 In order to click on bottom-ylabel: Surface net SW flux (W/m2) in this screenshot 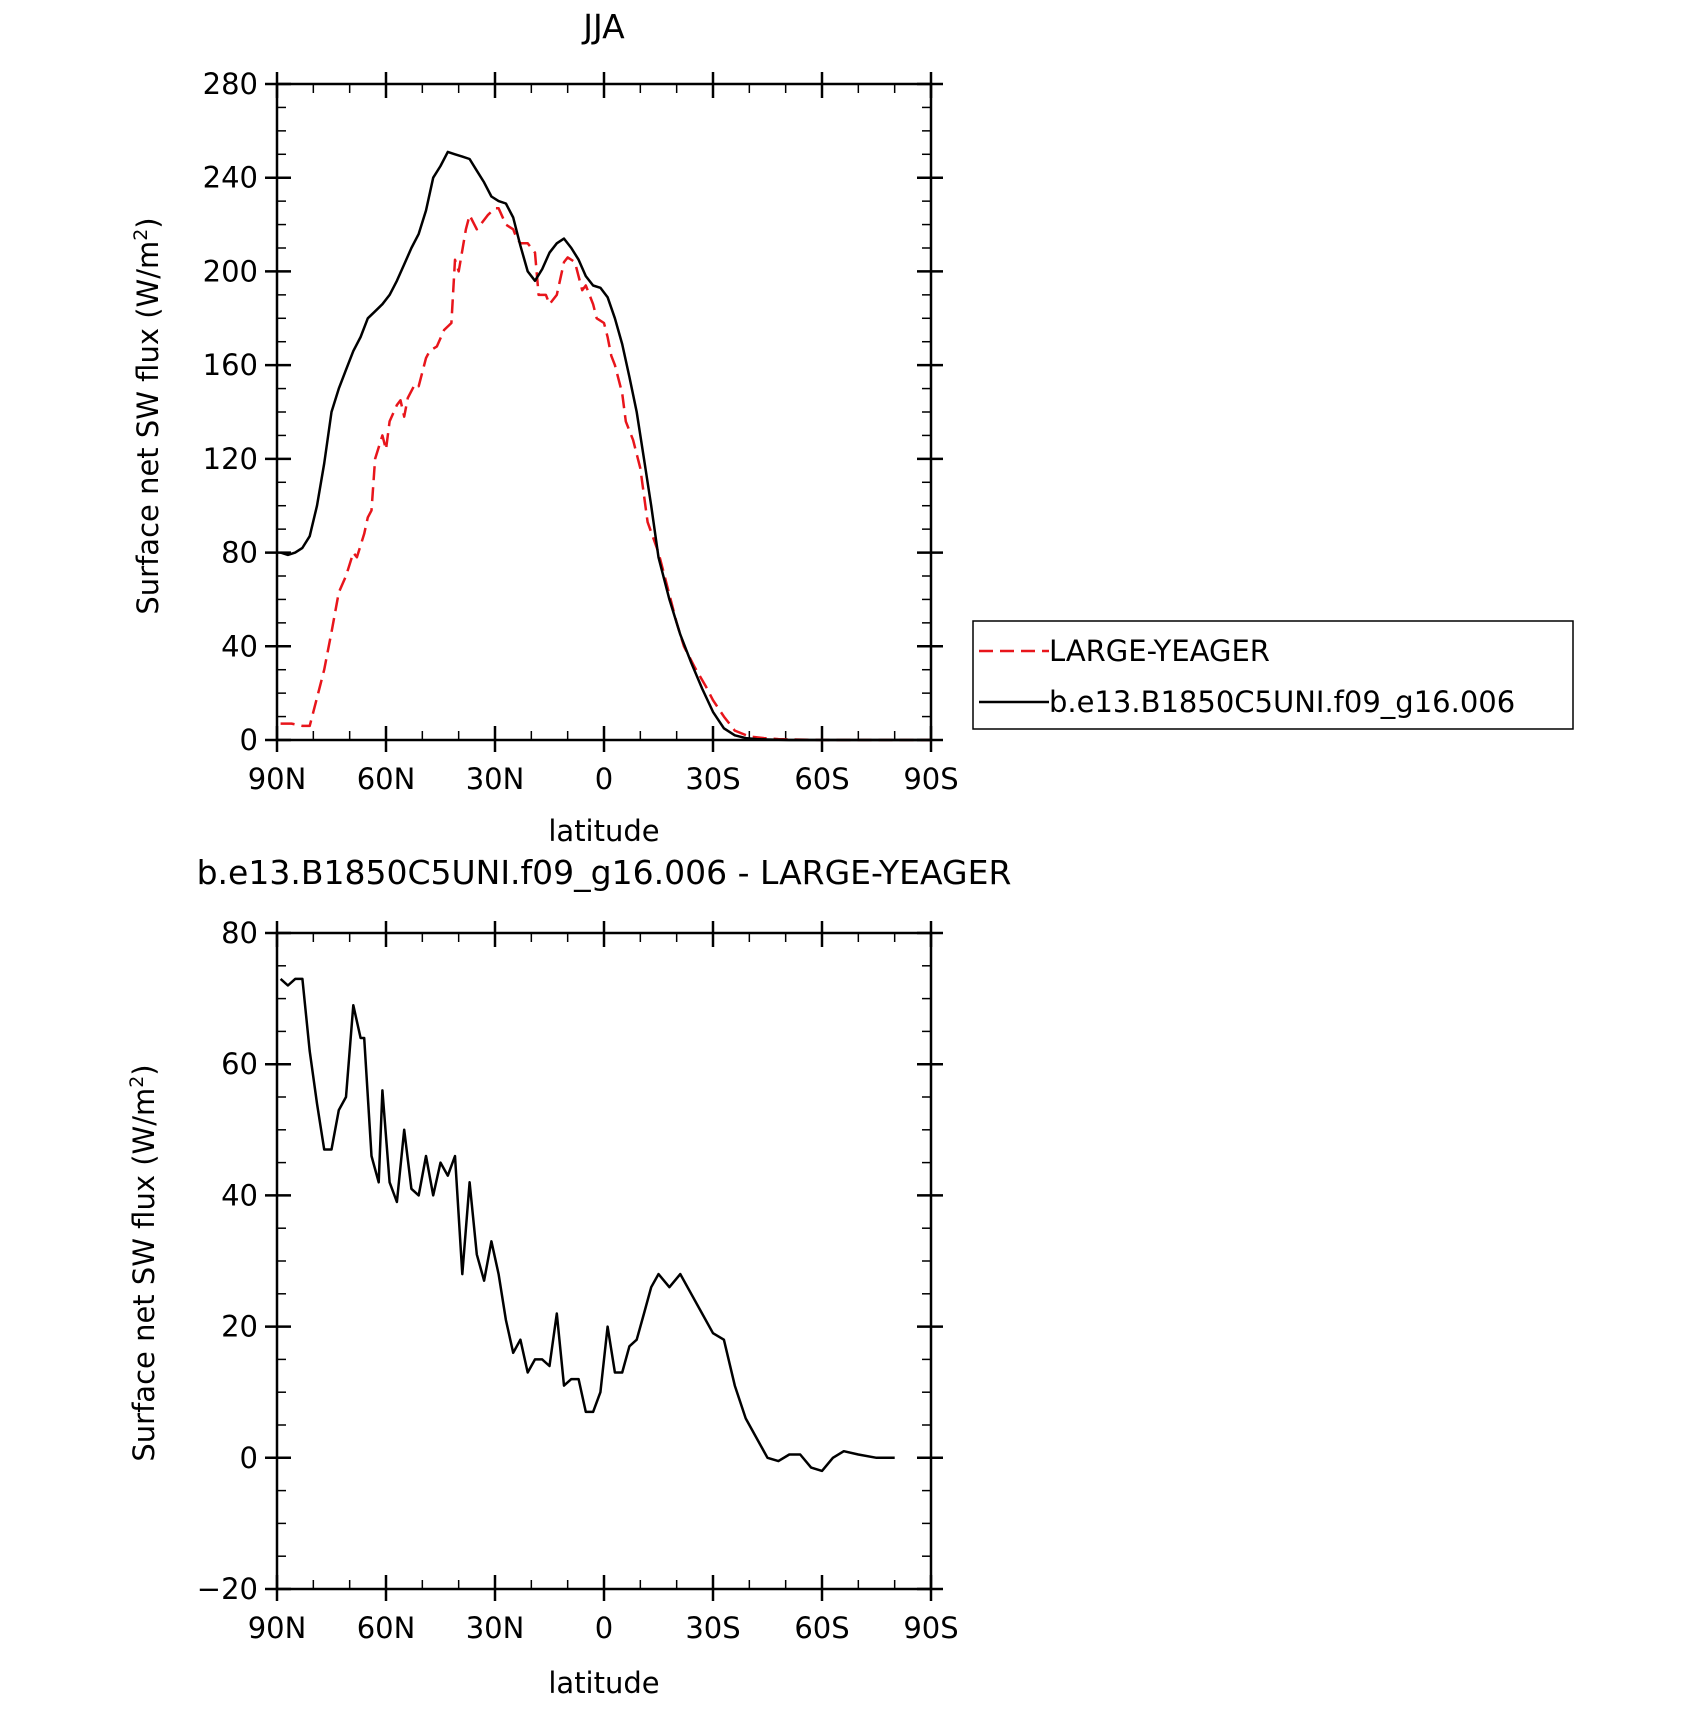, I will do `click(143, 1262)`.